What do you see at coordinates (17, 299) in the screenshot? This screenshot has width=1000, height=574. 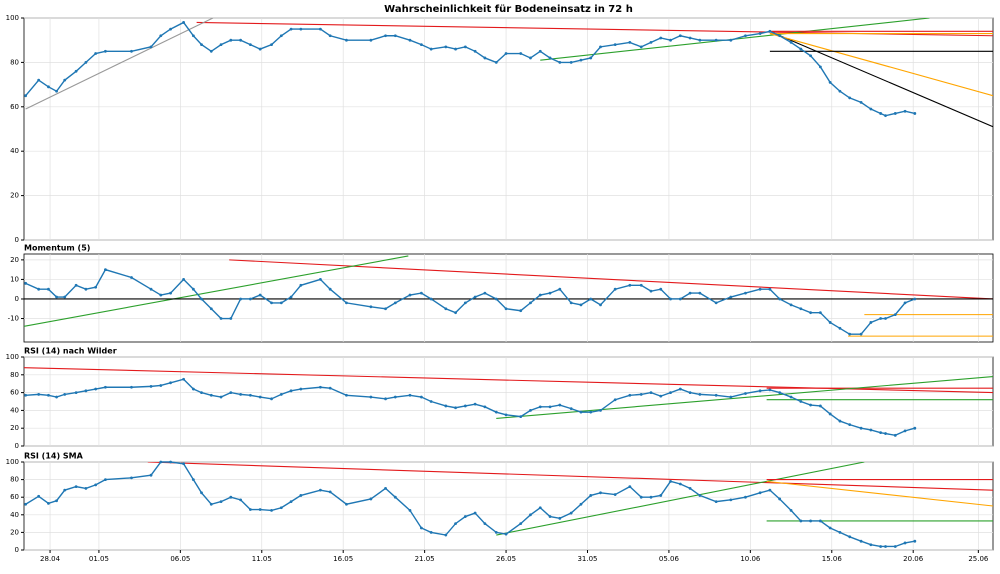 I see `y-tick-label: 0` at bounding box center [17, 299].